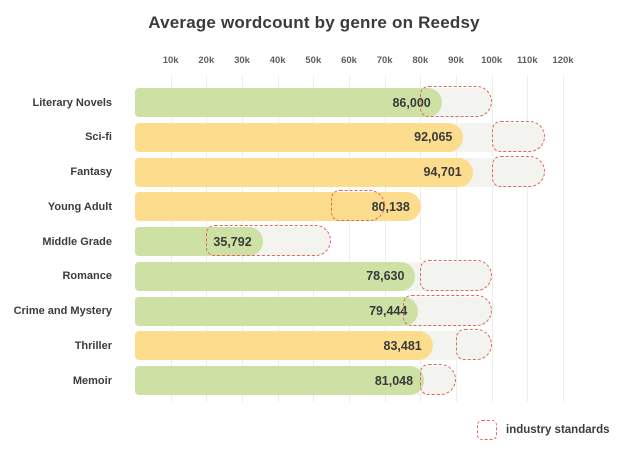 The height and width of the screenshot is (465, 628). Describe the element at coordinates (349, 60) in the screenshot. I see `x-tick-label: 60k` at that location.